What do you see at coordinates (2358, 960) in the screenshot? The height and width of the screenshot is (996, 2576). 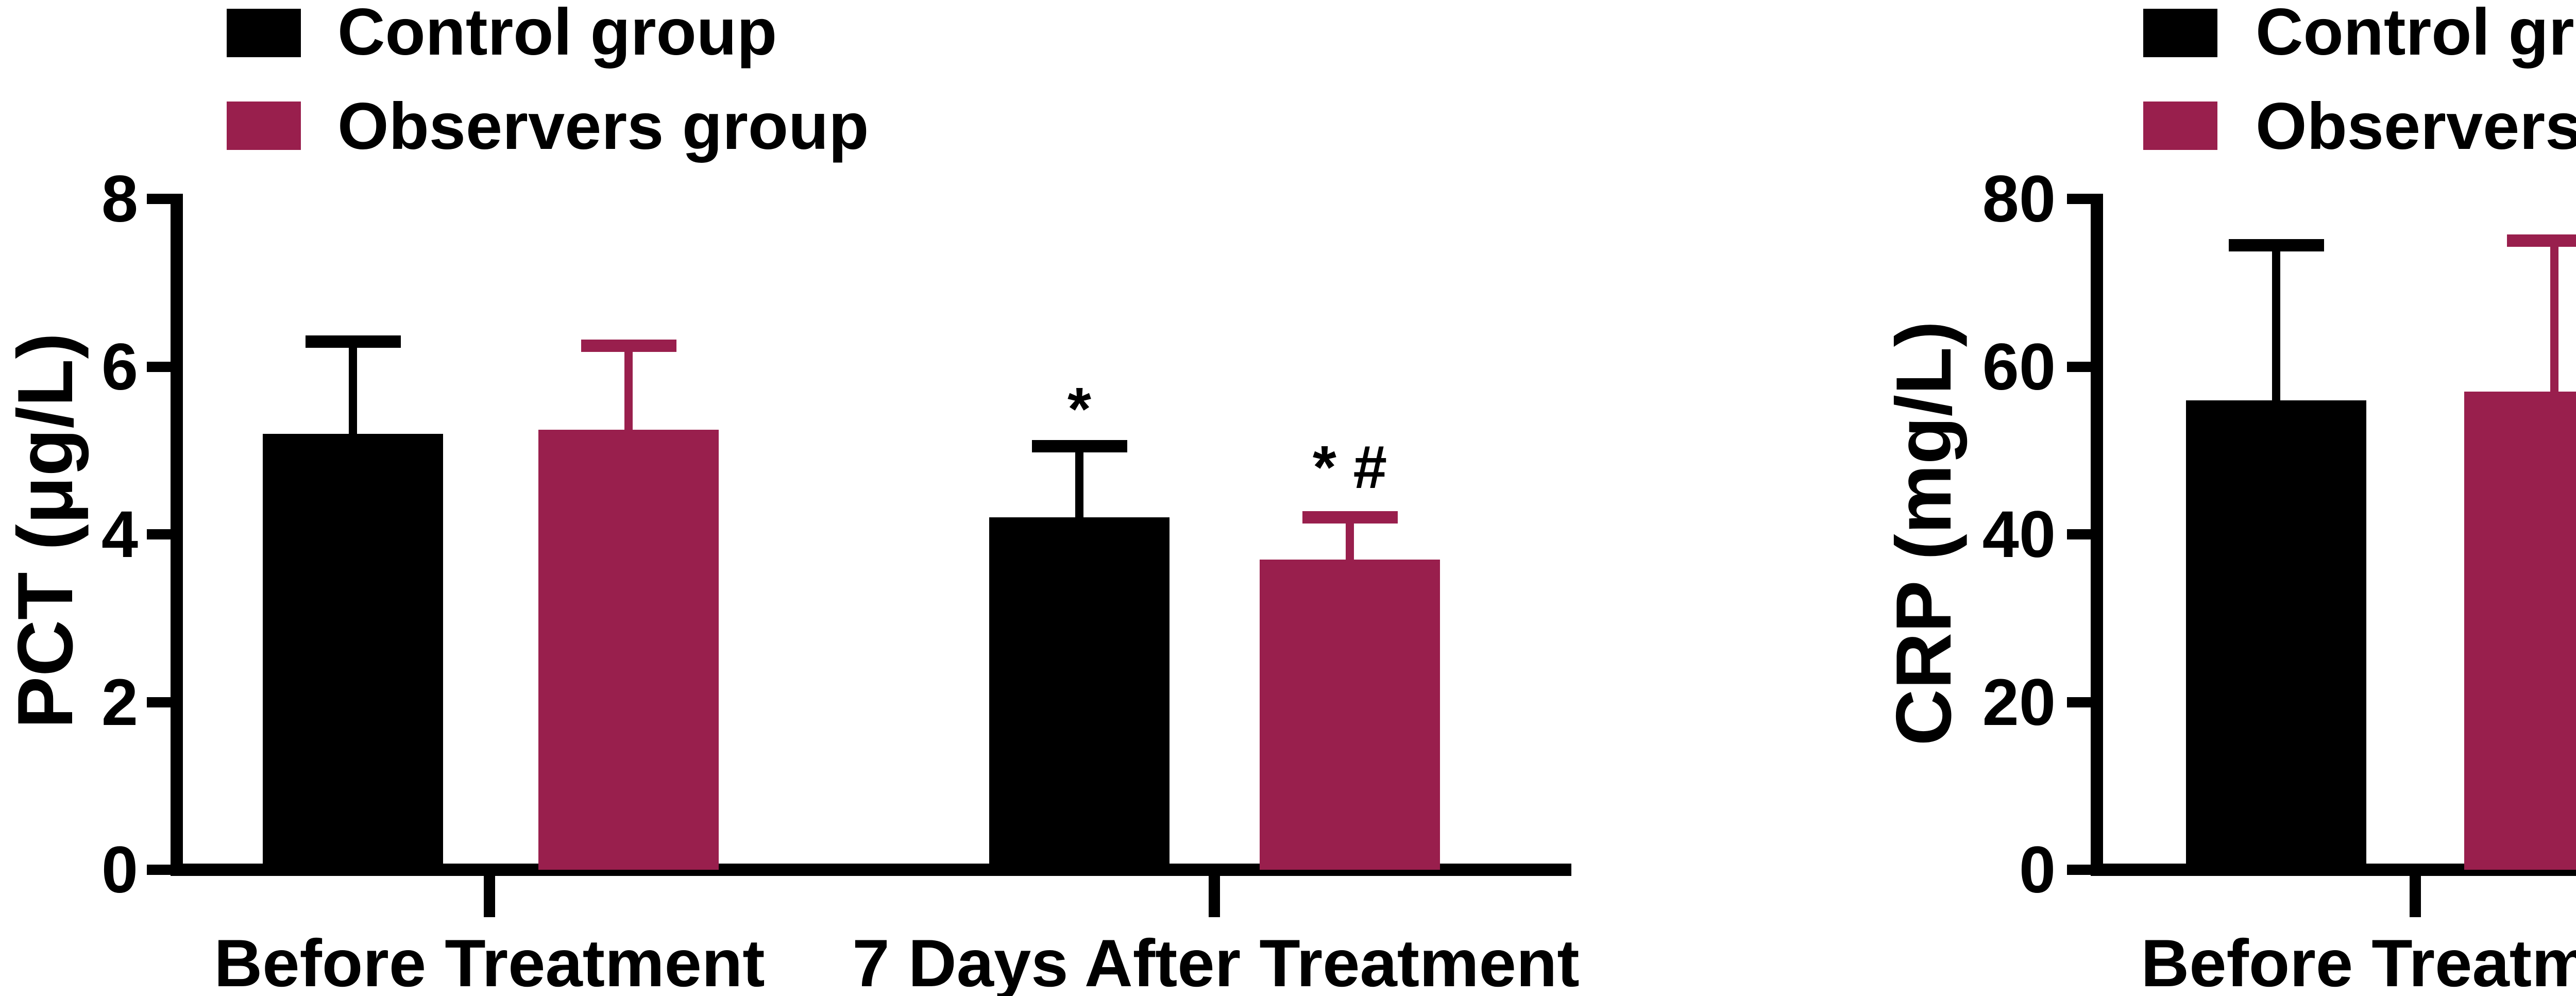 I see `x-category-label-crp-0: Before Treatment` at bounding box center [2358, 960].